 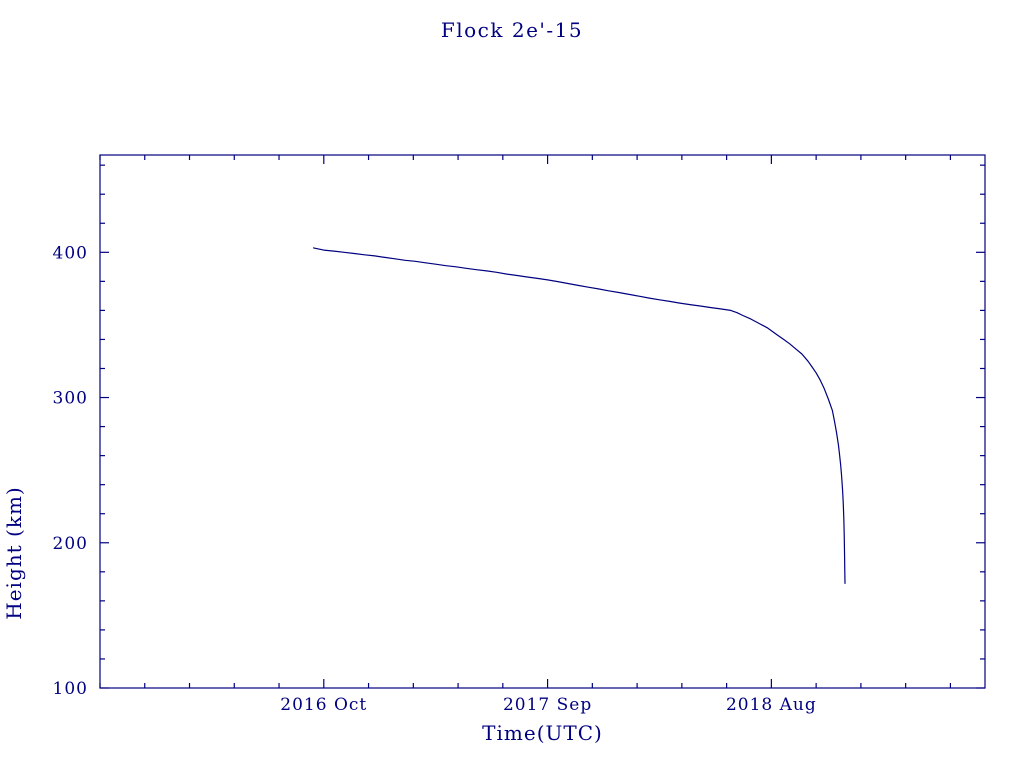 What do you see at coordinates (70, 544) in the screenshot?
I see `y-tick-label: 200` at bounding box center [70, 544].